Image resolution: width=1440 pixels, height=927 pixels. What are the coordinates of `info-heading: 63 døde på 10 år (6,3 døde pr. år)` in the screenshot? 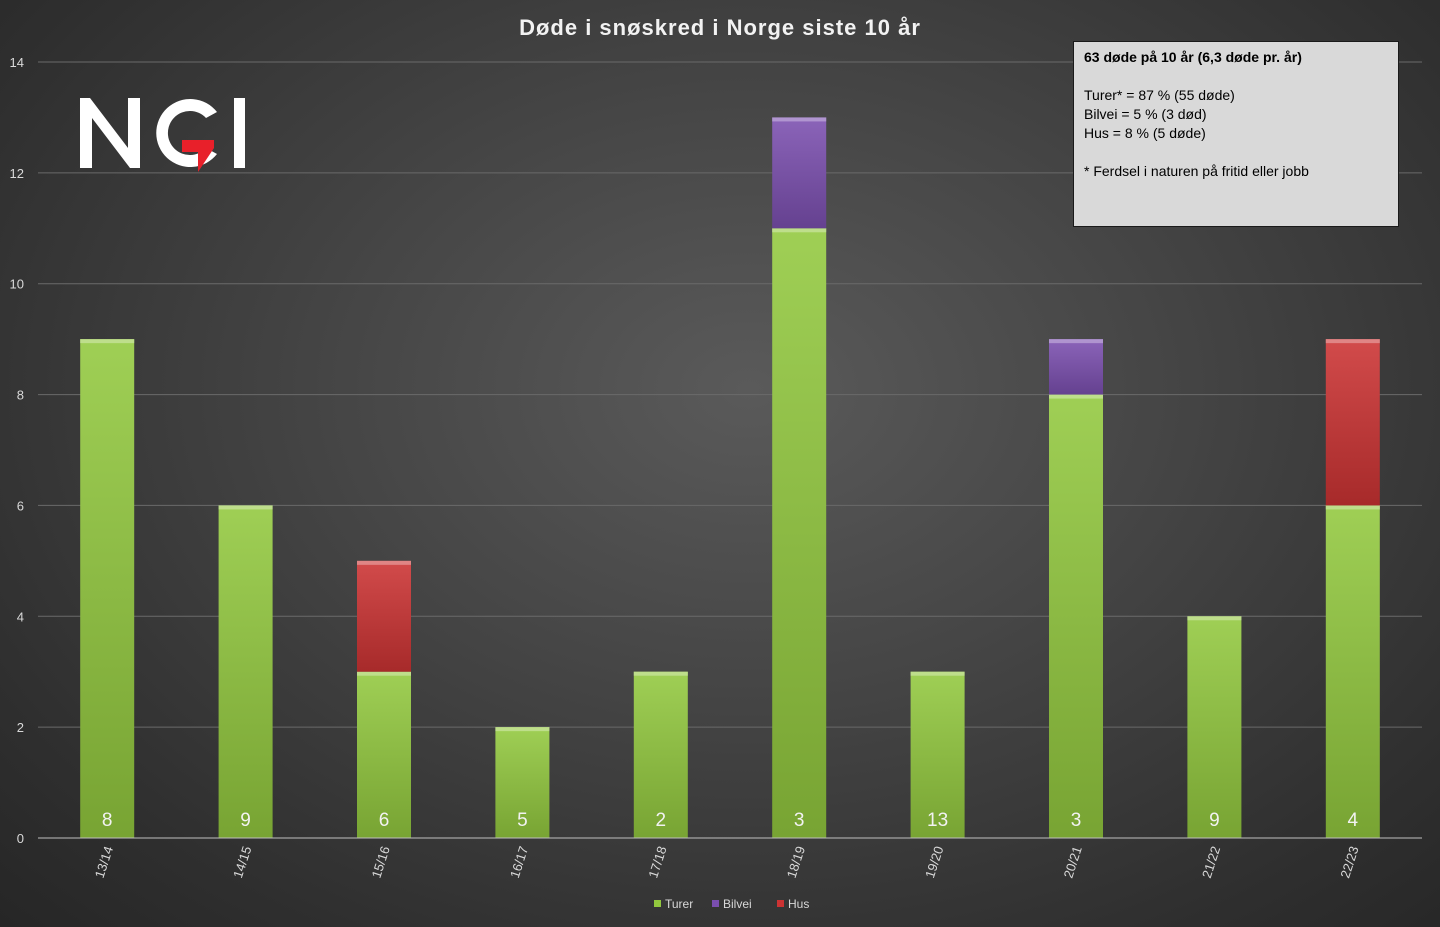 It's located at (1193, 57).